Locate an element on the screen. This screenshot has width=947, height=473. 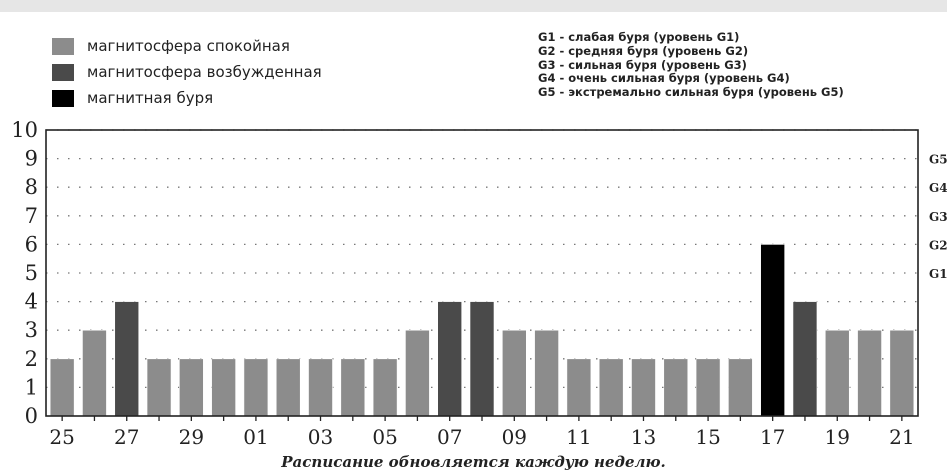
legend-label-active: магнитосфера возбужденная is located at coordinates (204, 72).